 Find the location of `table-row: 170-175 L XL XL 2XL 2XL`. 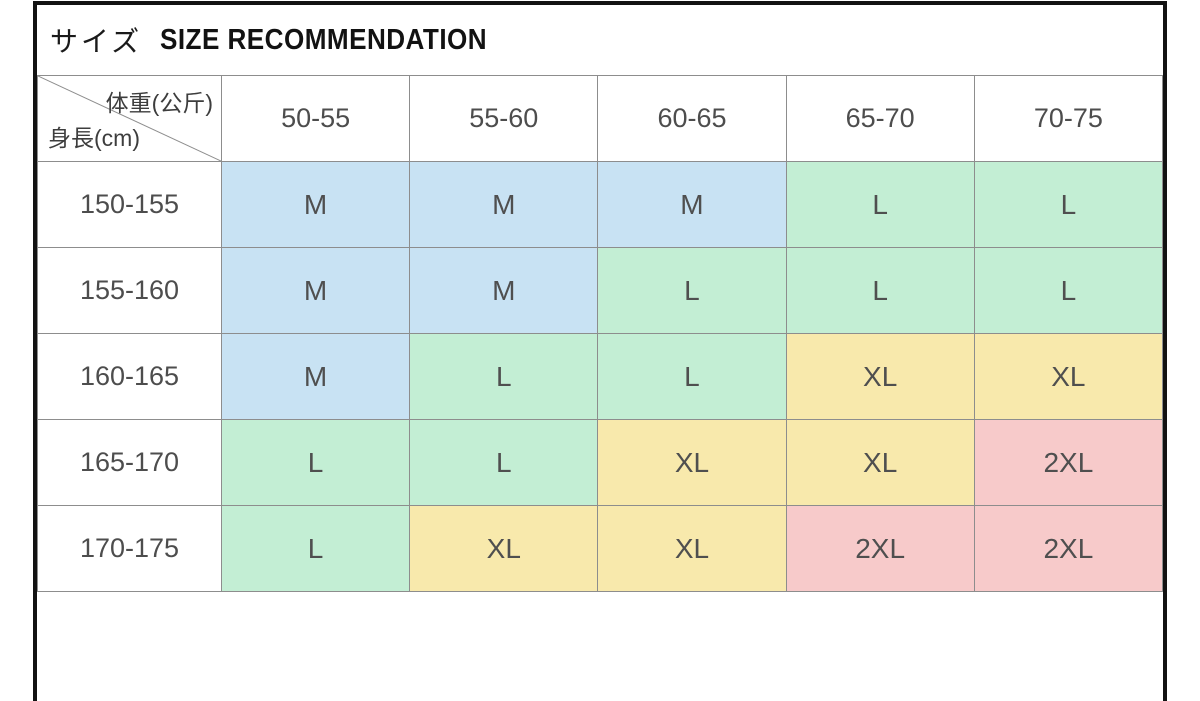

table-row: 170-175 L XL XL 2XL 2XL is located at coordinates (600, 548).